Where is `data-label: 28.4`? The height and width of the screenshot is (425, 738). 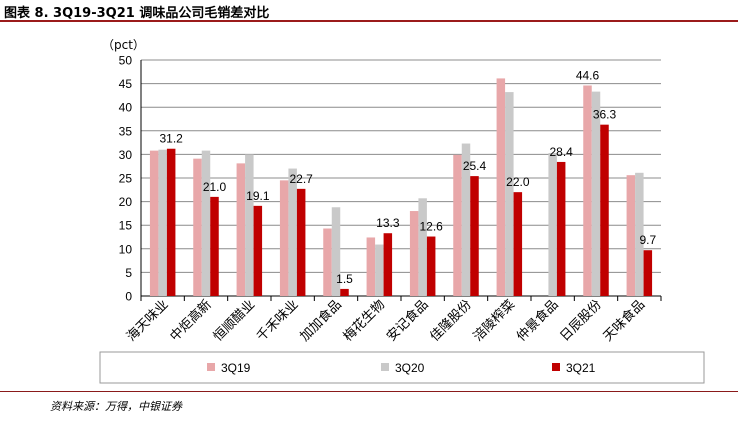 data-label: 28.4 is located at coordinates (561, 152).